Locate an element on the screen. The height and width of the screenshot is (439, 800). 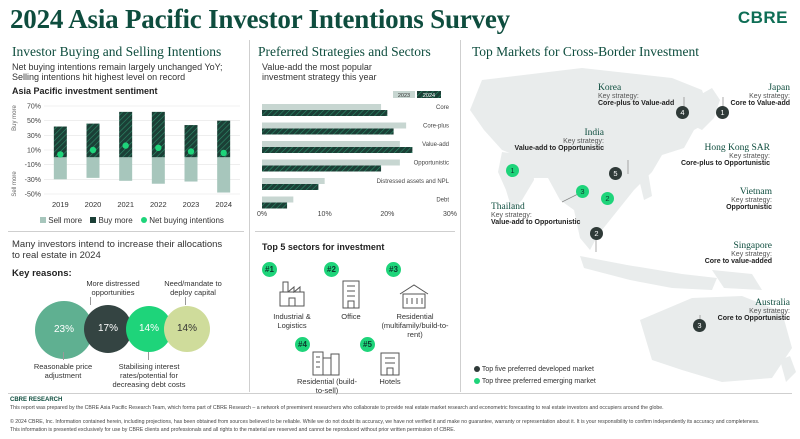
y-tick-label: 50% is located at coordinates (34, 121).